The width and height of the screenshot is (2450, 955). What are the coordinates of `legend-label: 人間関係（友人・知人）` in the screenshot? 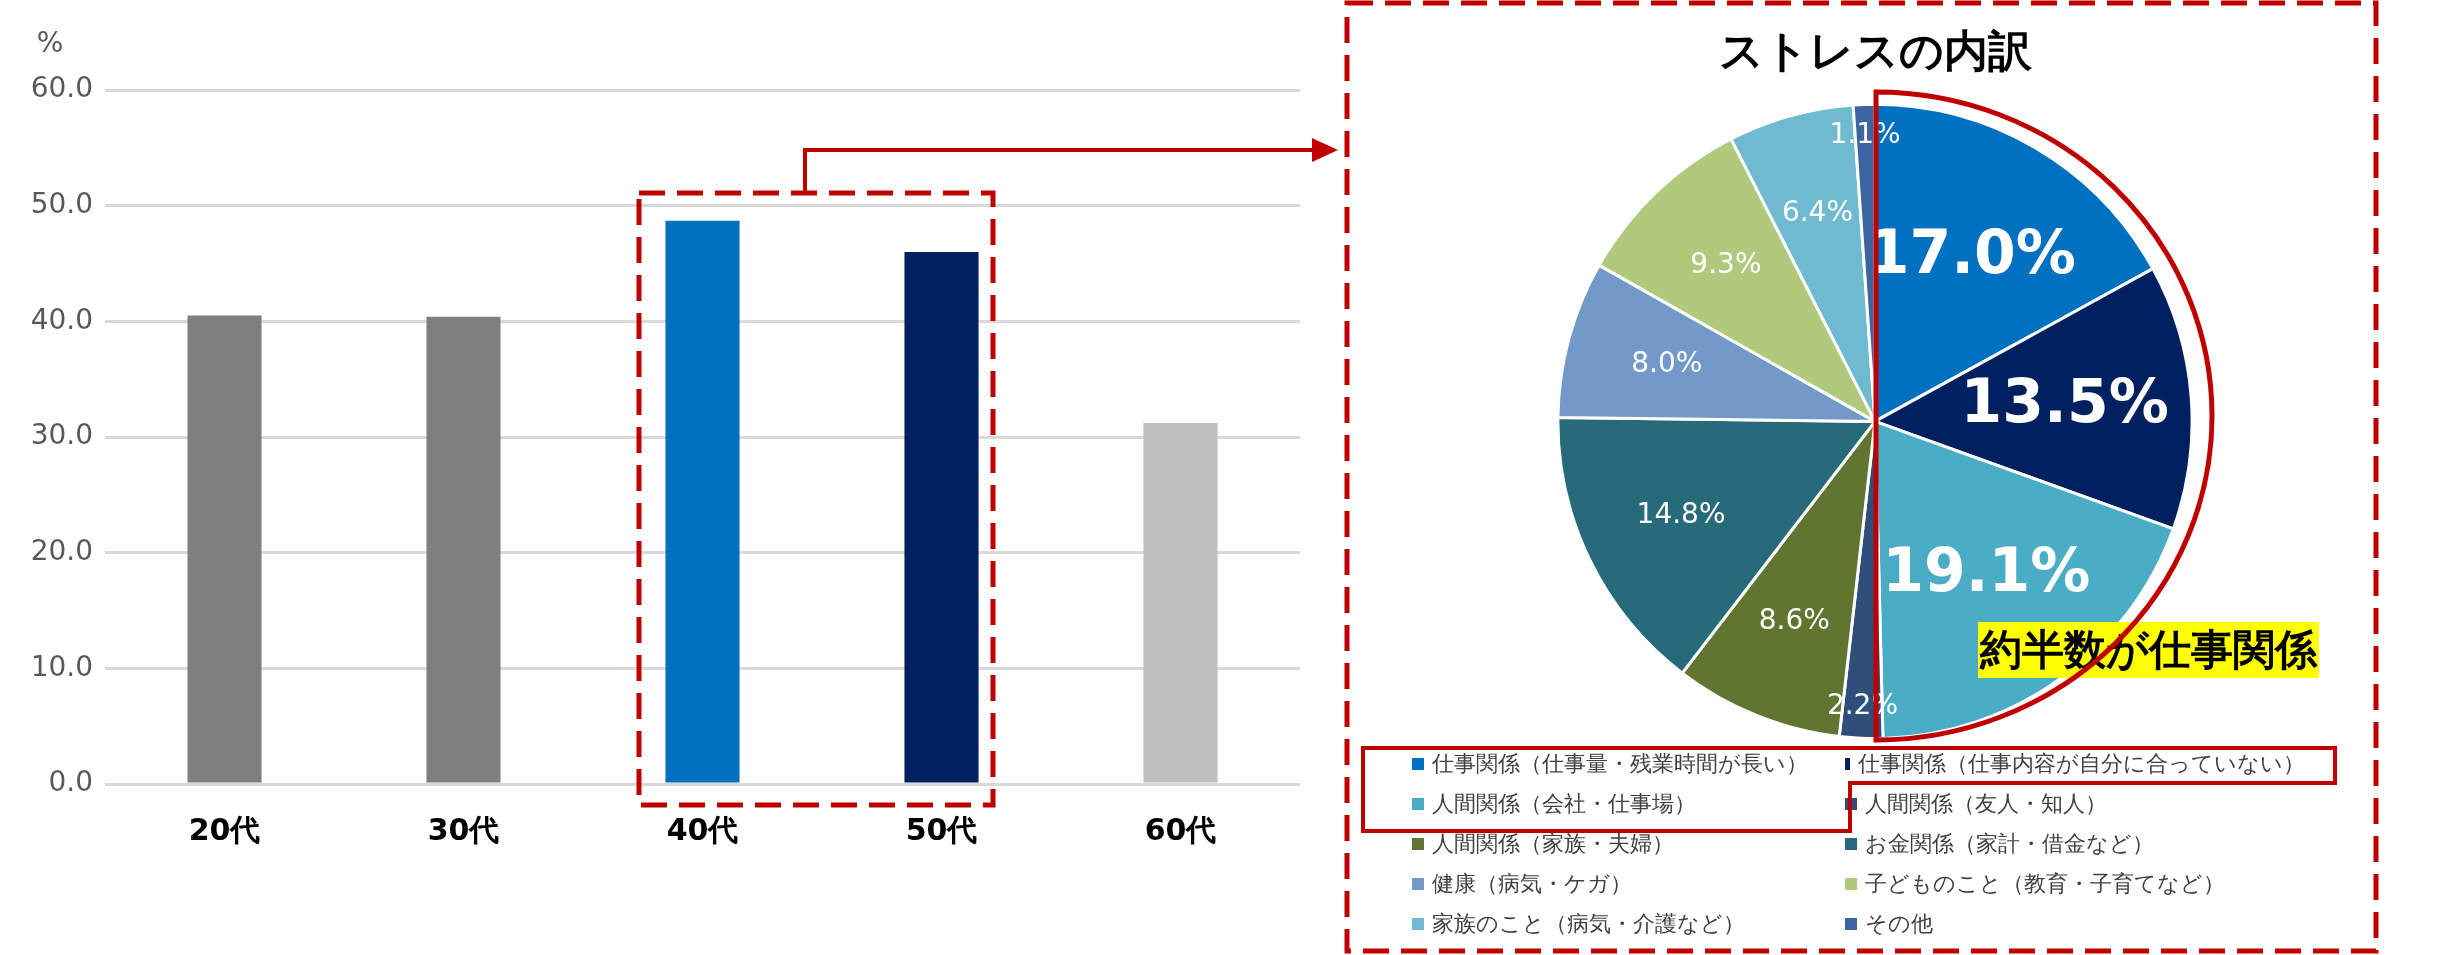 It's located at (1986, 804).